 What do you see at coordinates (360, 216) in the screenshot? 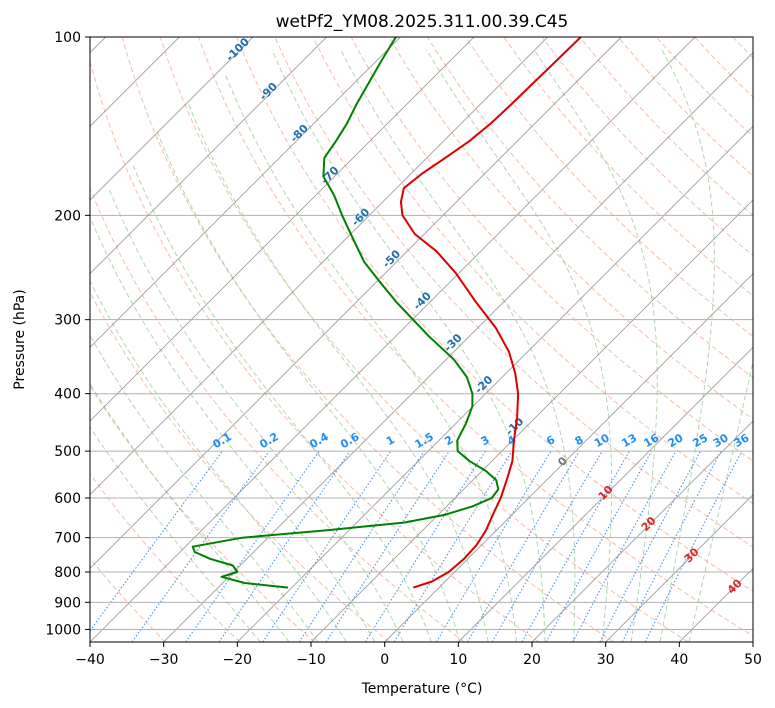
I see `dry-adiabat-label: -60` at bounding box center [360, 216].